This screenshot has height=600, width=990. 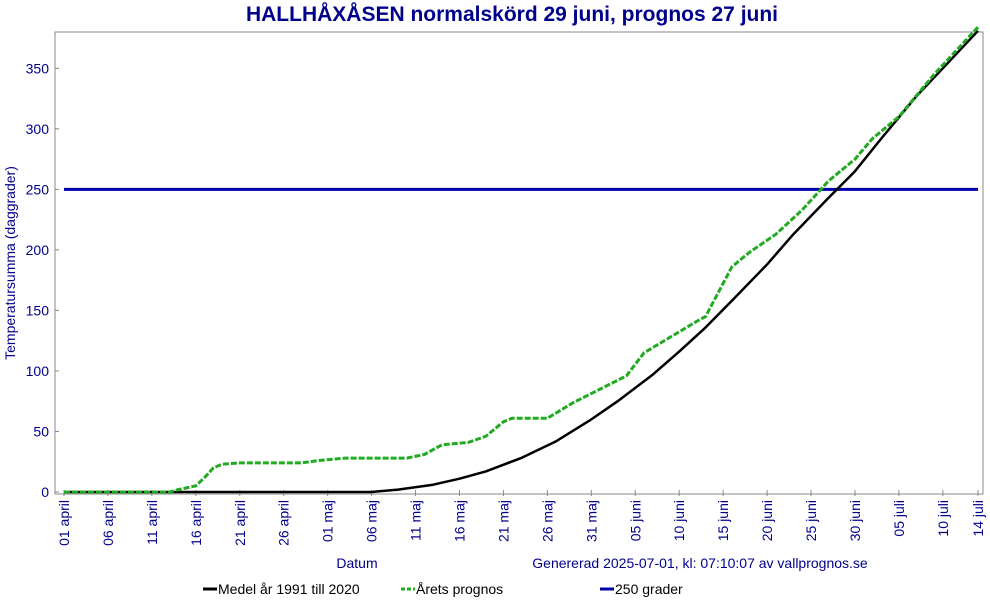 I want to click on x-tick-label: 10 juni, so click(x=679, y=520).